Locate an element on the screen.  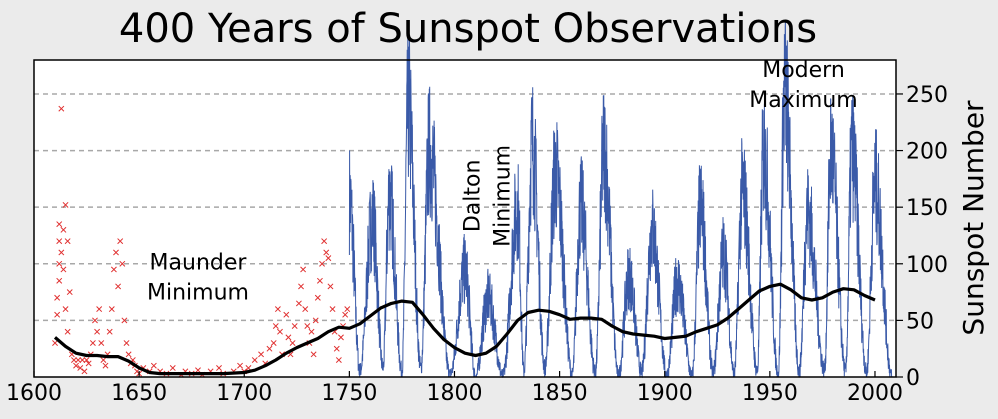
y-tick-label-250: 250 is located at coordinates (927, 95).